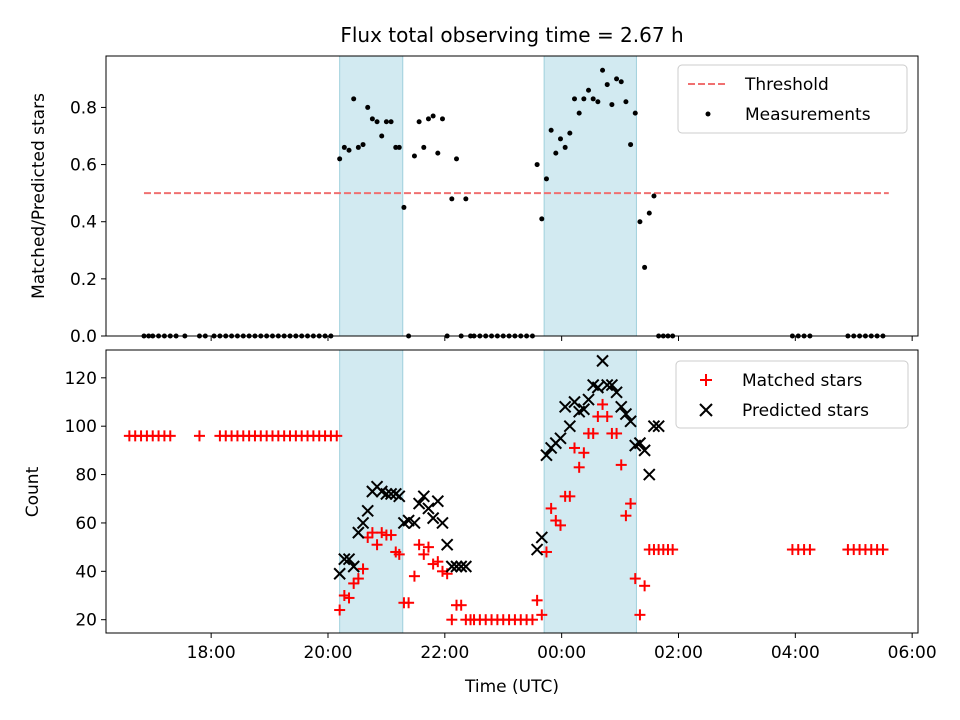  Describe the element at coordinates (708, 114) in the screenshot. I see `legend-measurements-swatch` at that location.